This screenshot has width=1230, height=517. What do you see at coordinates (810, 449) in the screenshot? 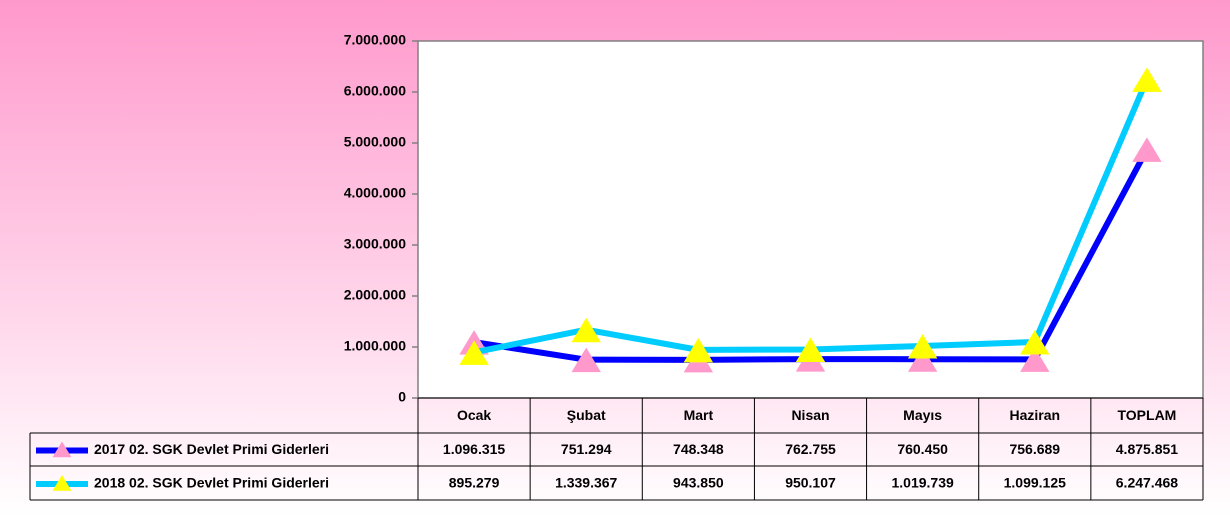
I see `table-value: 762.755` at bounding box center [810, 449].